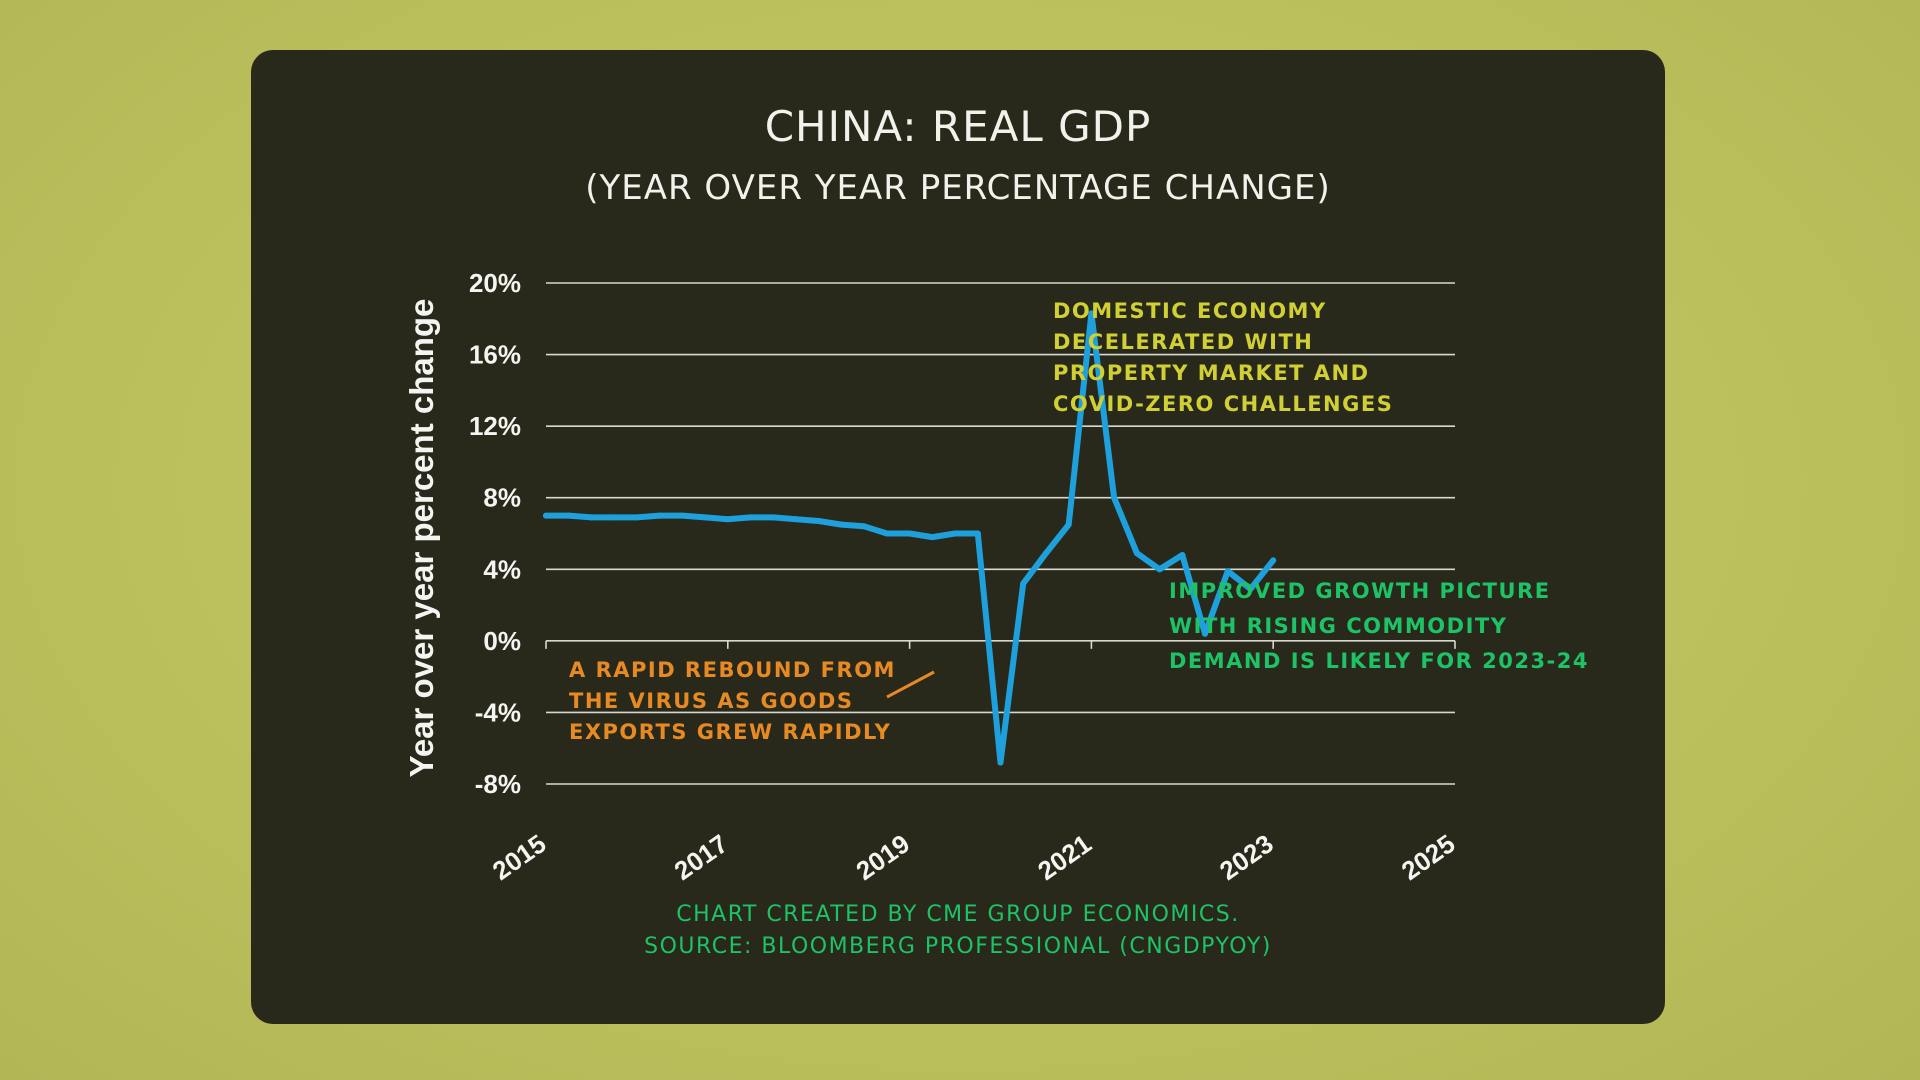  I want to click on x-tick-label: 2015, so click(519, 857).